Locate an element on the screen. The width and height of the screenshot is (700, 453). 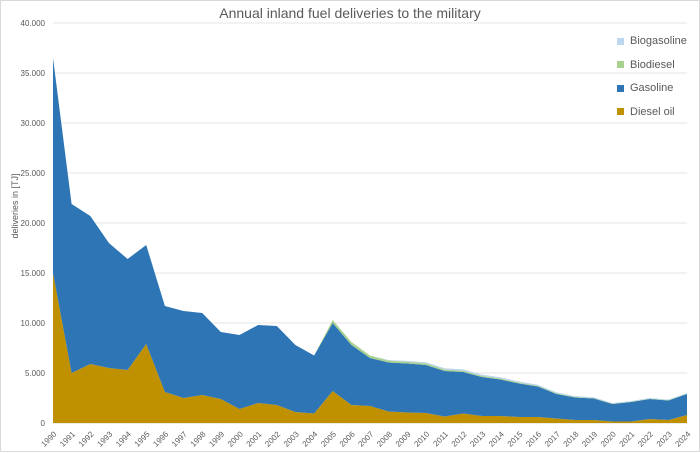
x-tick-label: 1998 is located at coordinates (198, 438).